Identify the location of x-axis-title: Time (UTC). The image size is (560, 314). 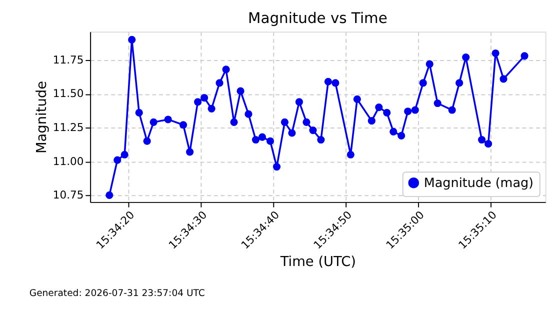
(317, 262).